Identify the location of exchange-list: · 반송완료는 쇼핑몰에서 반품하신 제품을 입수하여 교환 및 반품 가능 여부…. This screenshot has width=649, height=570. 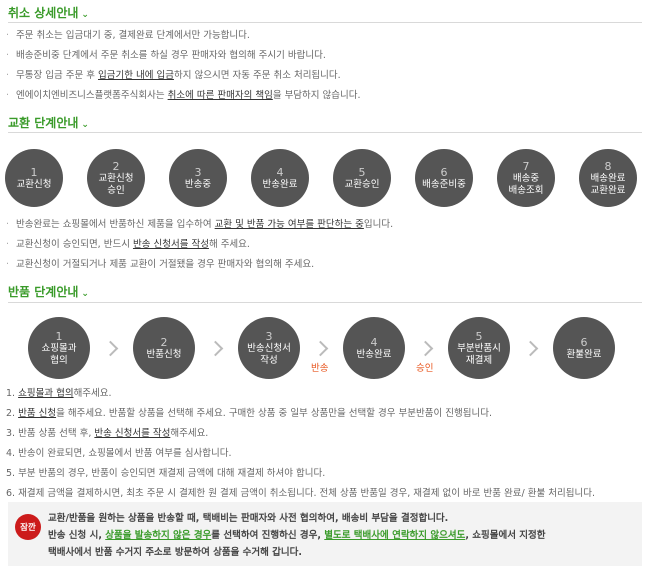
(199, 245).